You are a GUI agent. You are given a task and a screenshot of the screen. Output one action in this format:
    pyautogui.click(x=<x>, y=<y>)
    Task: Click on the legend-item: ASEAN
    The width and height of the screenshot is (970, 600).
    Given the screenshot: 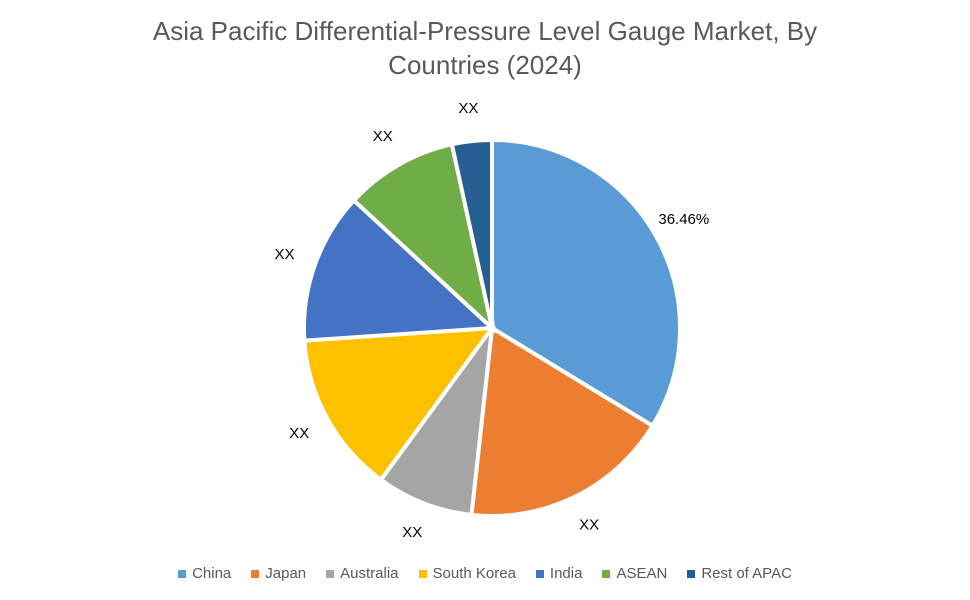 What is the action you would take?
    pyautogui.click(x=634, y=573)
    